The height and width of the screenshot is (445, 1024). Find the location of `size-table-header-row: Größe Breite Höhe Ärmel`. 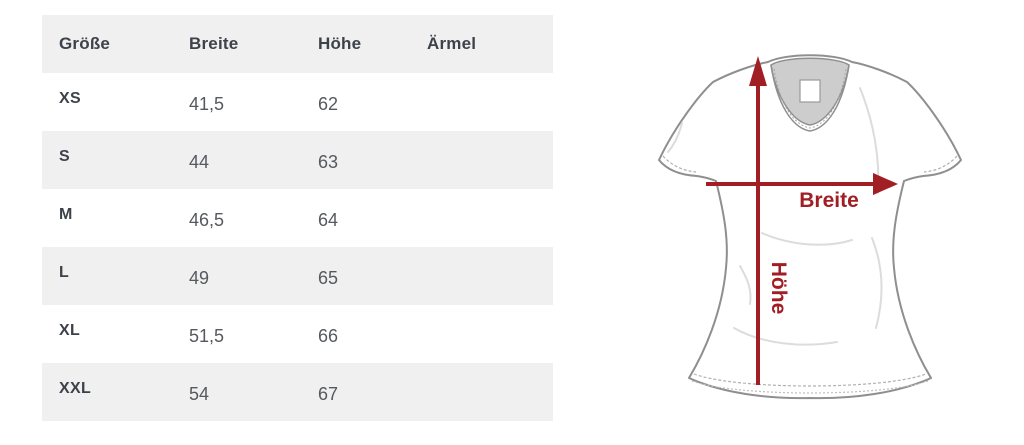

size-table-header-row: Größe Breite Höhe Ärmel is located at coordinates (297, 44).